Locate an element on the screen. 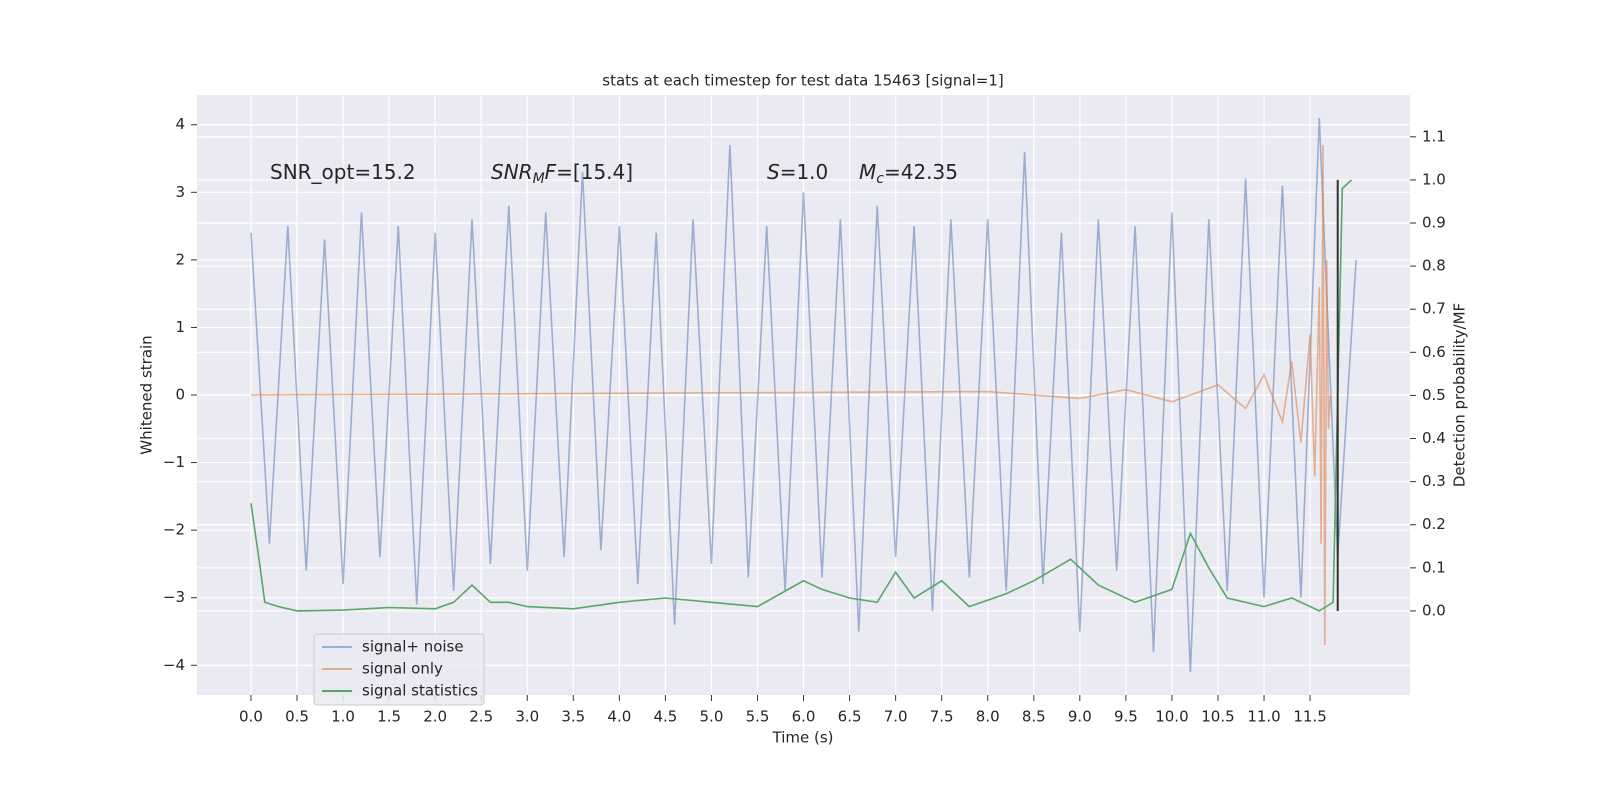  x-tick-label: 6.5 is located at coordinates (850, 717).